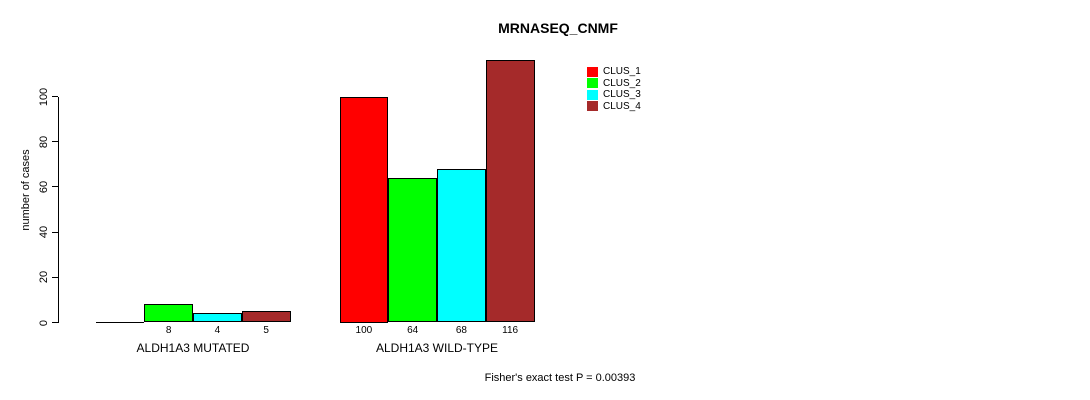 This screenshot has width=1090, height=400. I want to click on legend: CLUS_1 CLUS_2 CLUS_3 CLUS_4, so click(614, 89).